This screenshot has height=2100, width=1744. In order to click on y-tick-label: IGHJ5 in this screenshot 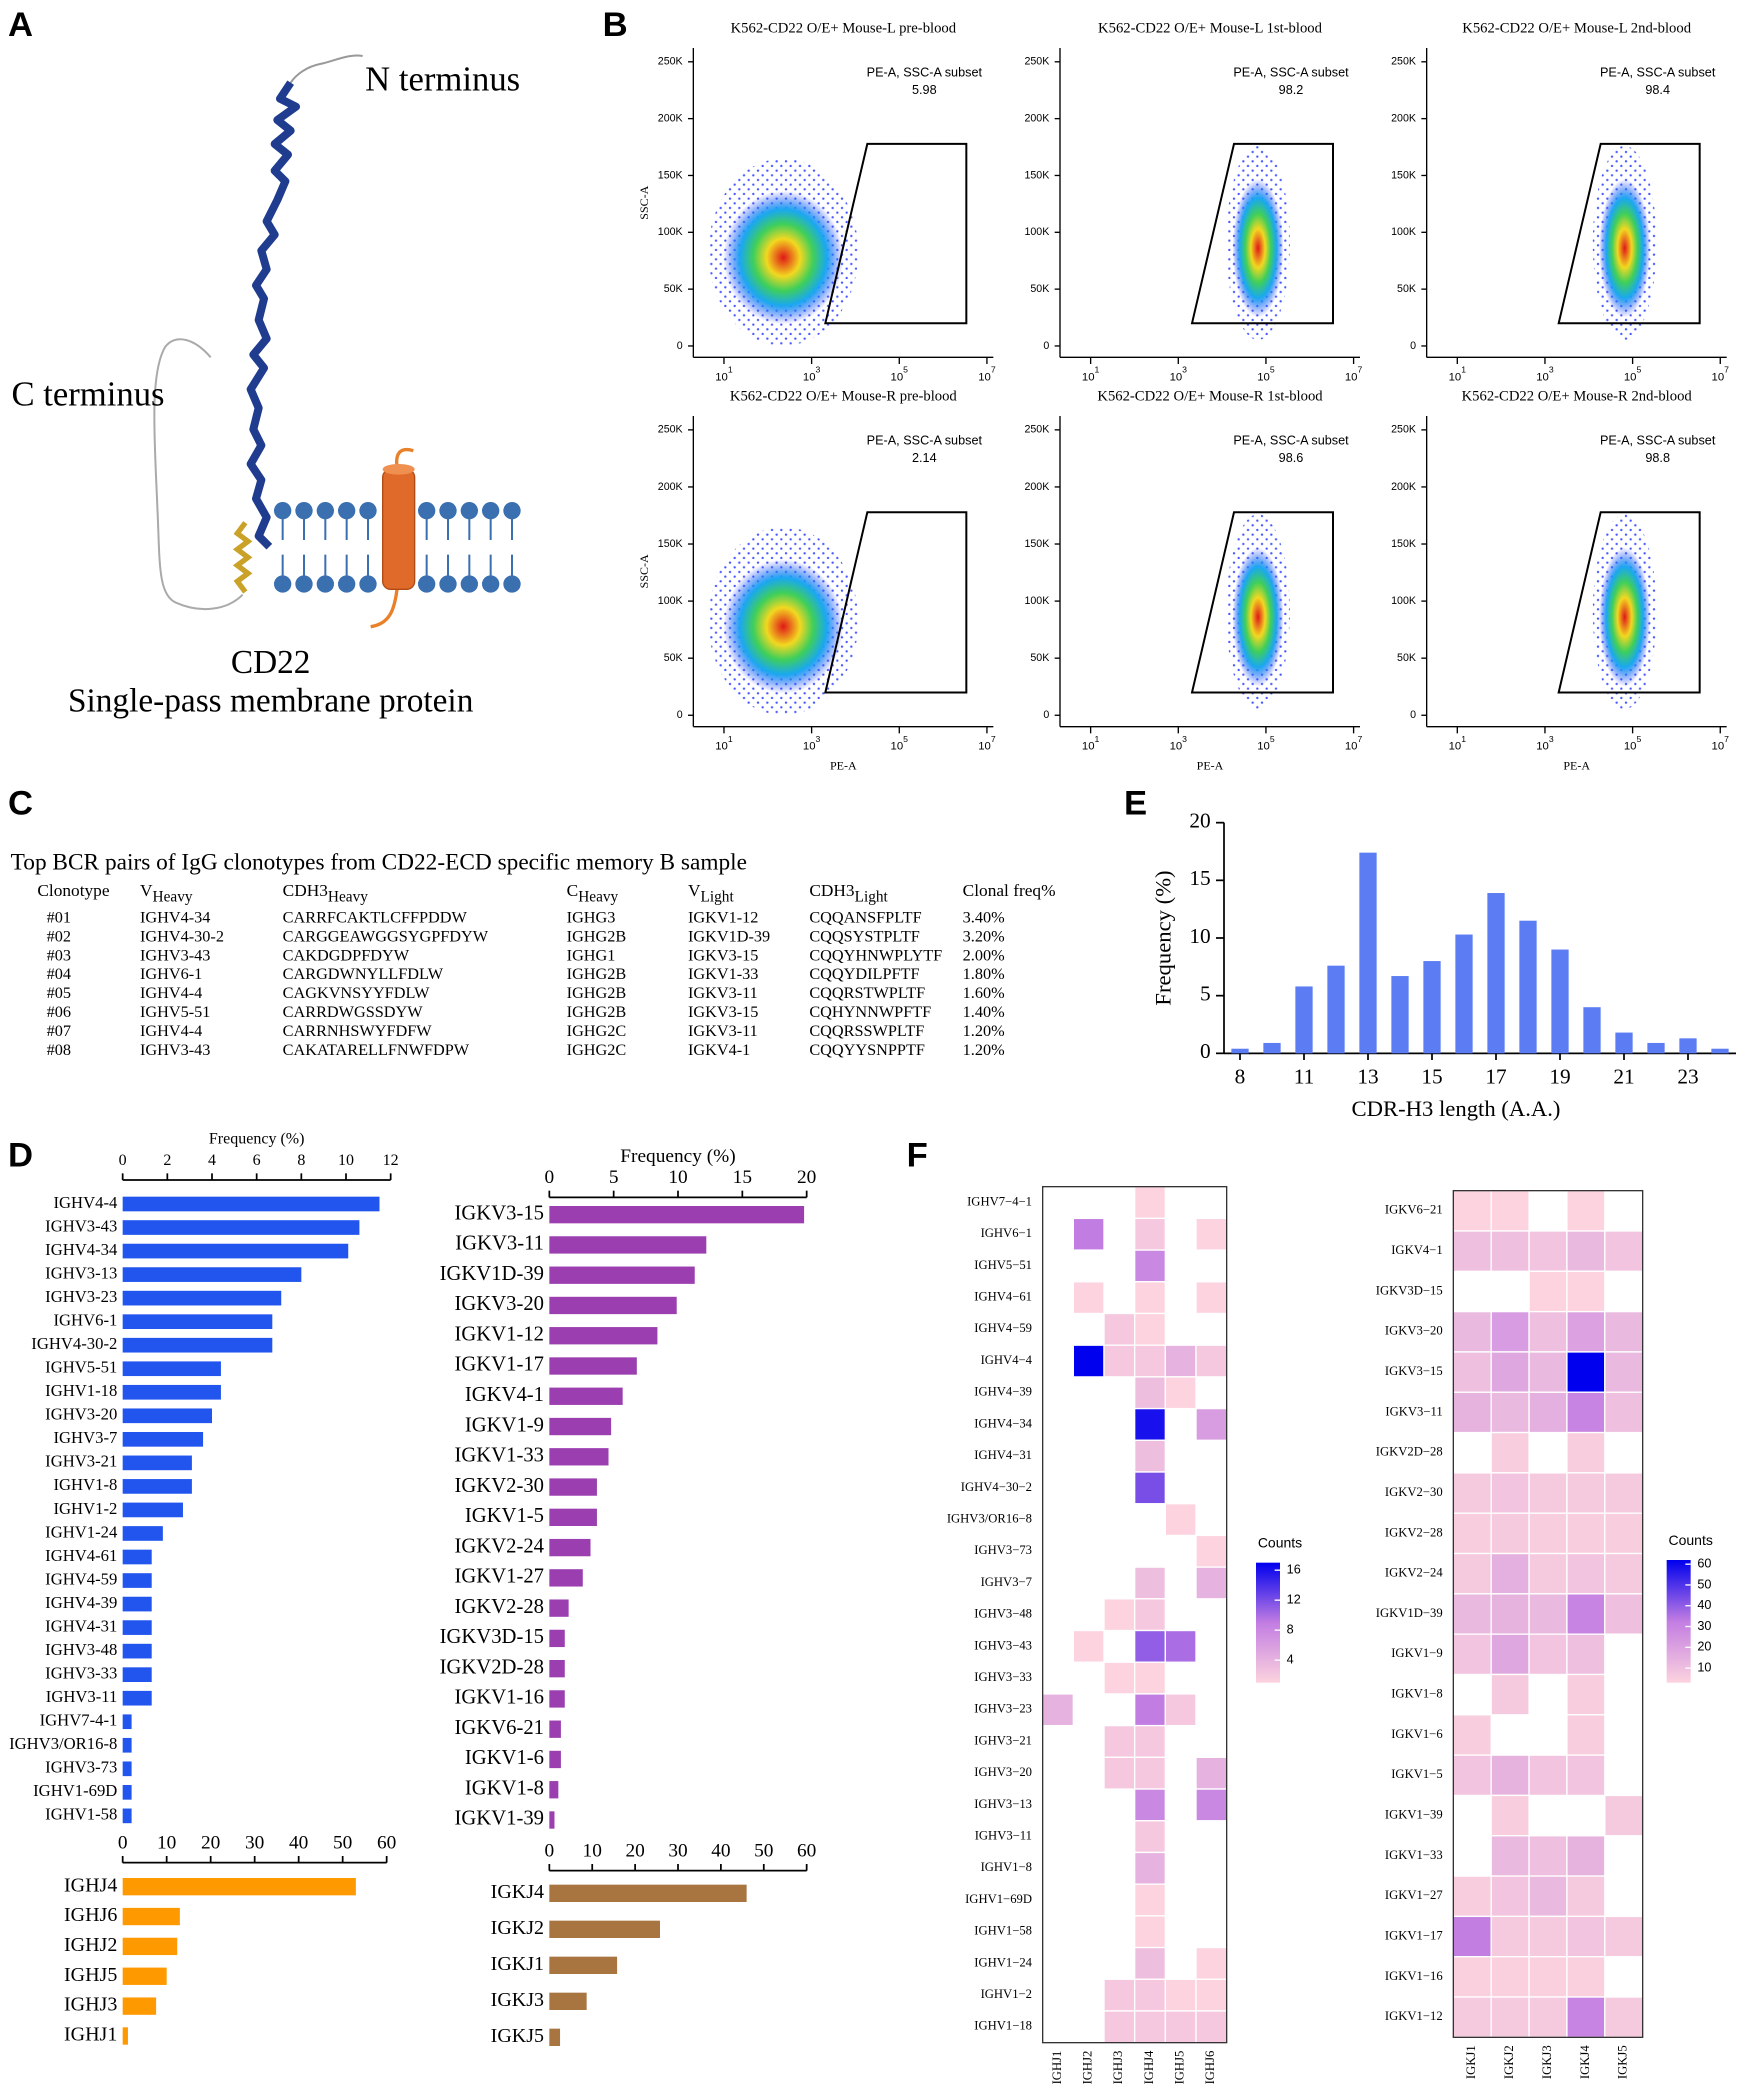, I will do `click(90, 1975)`.